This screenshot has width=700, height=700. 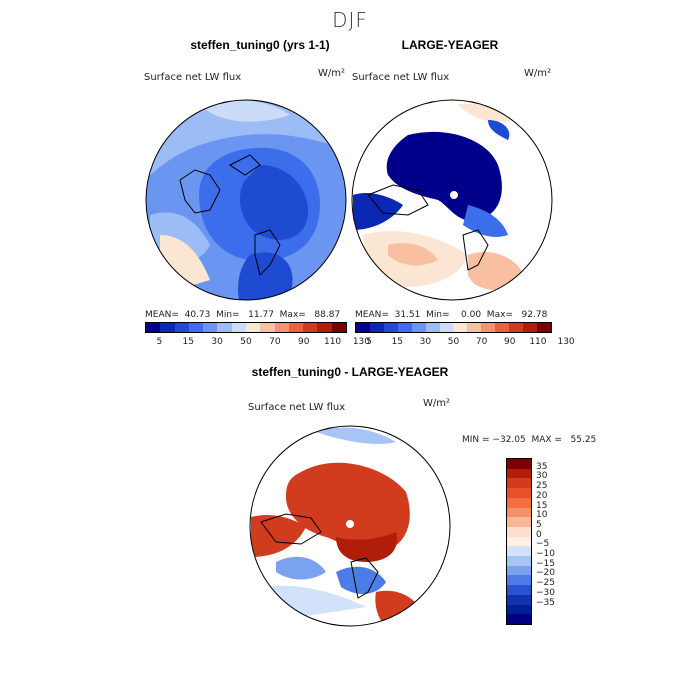 What do you see at coordinates (257, 343) in the screenshot?
I see `left-colorbar-labels: 5 15 30 50 70 90 110 130` at bounding box center [257, 343].